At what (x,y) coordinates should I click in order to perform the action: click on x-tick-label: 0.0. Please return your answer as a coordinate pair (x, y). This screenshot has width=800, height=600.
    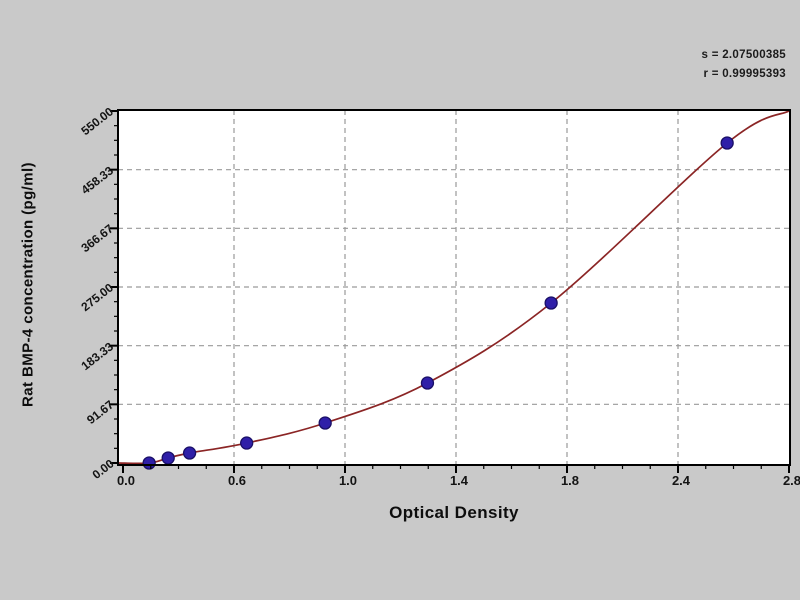
    Looking at the image, I should click on (126, 480).